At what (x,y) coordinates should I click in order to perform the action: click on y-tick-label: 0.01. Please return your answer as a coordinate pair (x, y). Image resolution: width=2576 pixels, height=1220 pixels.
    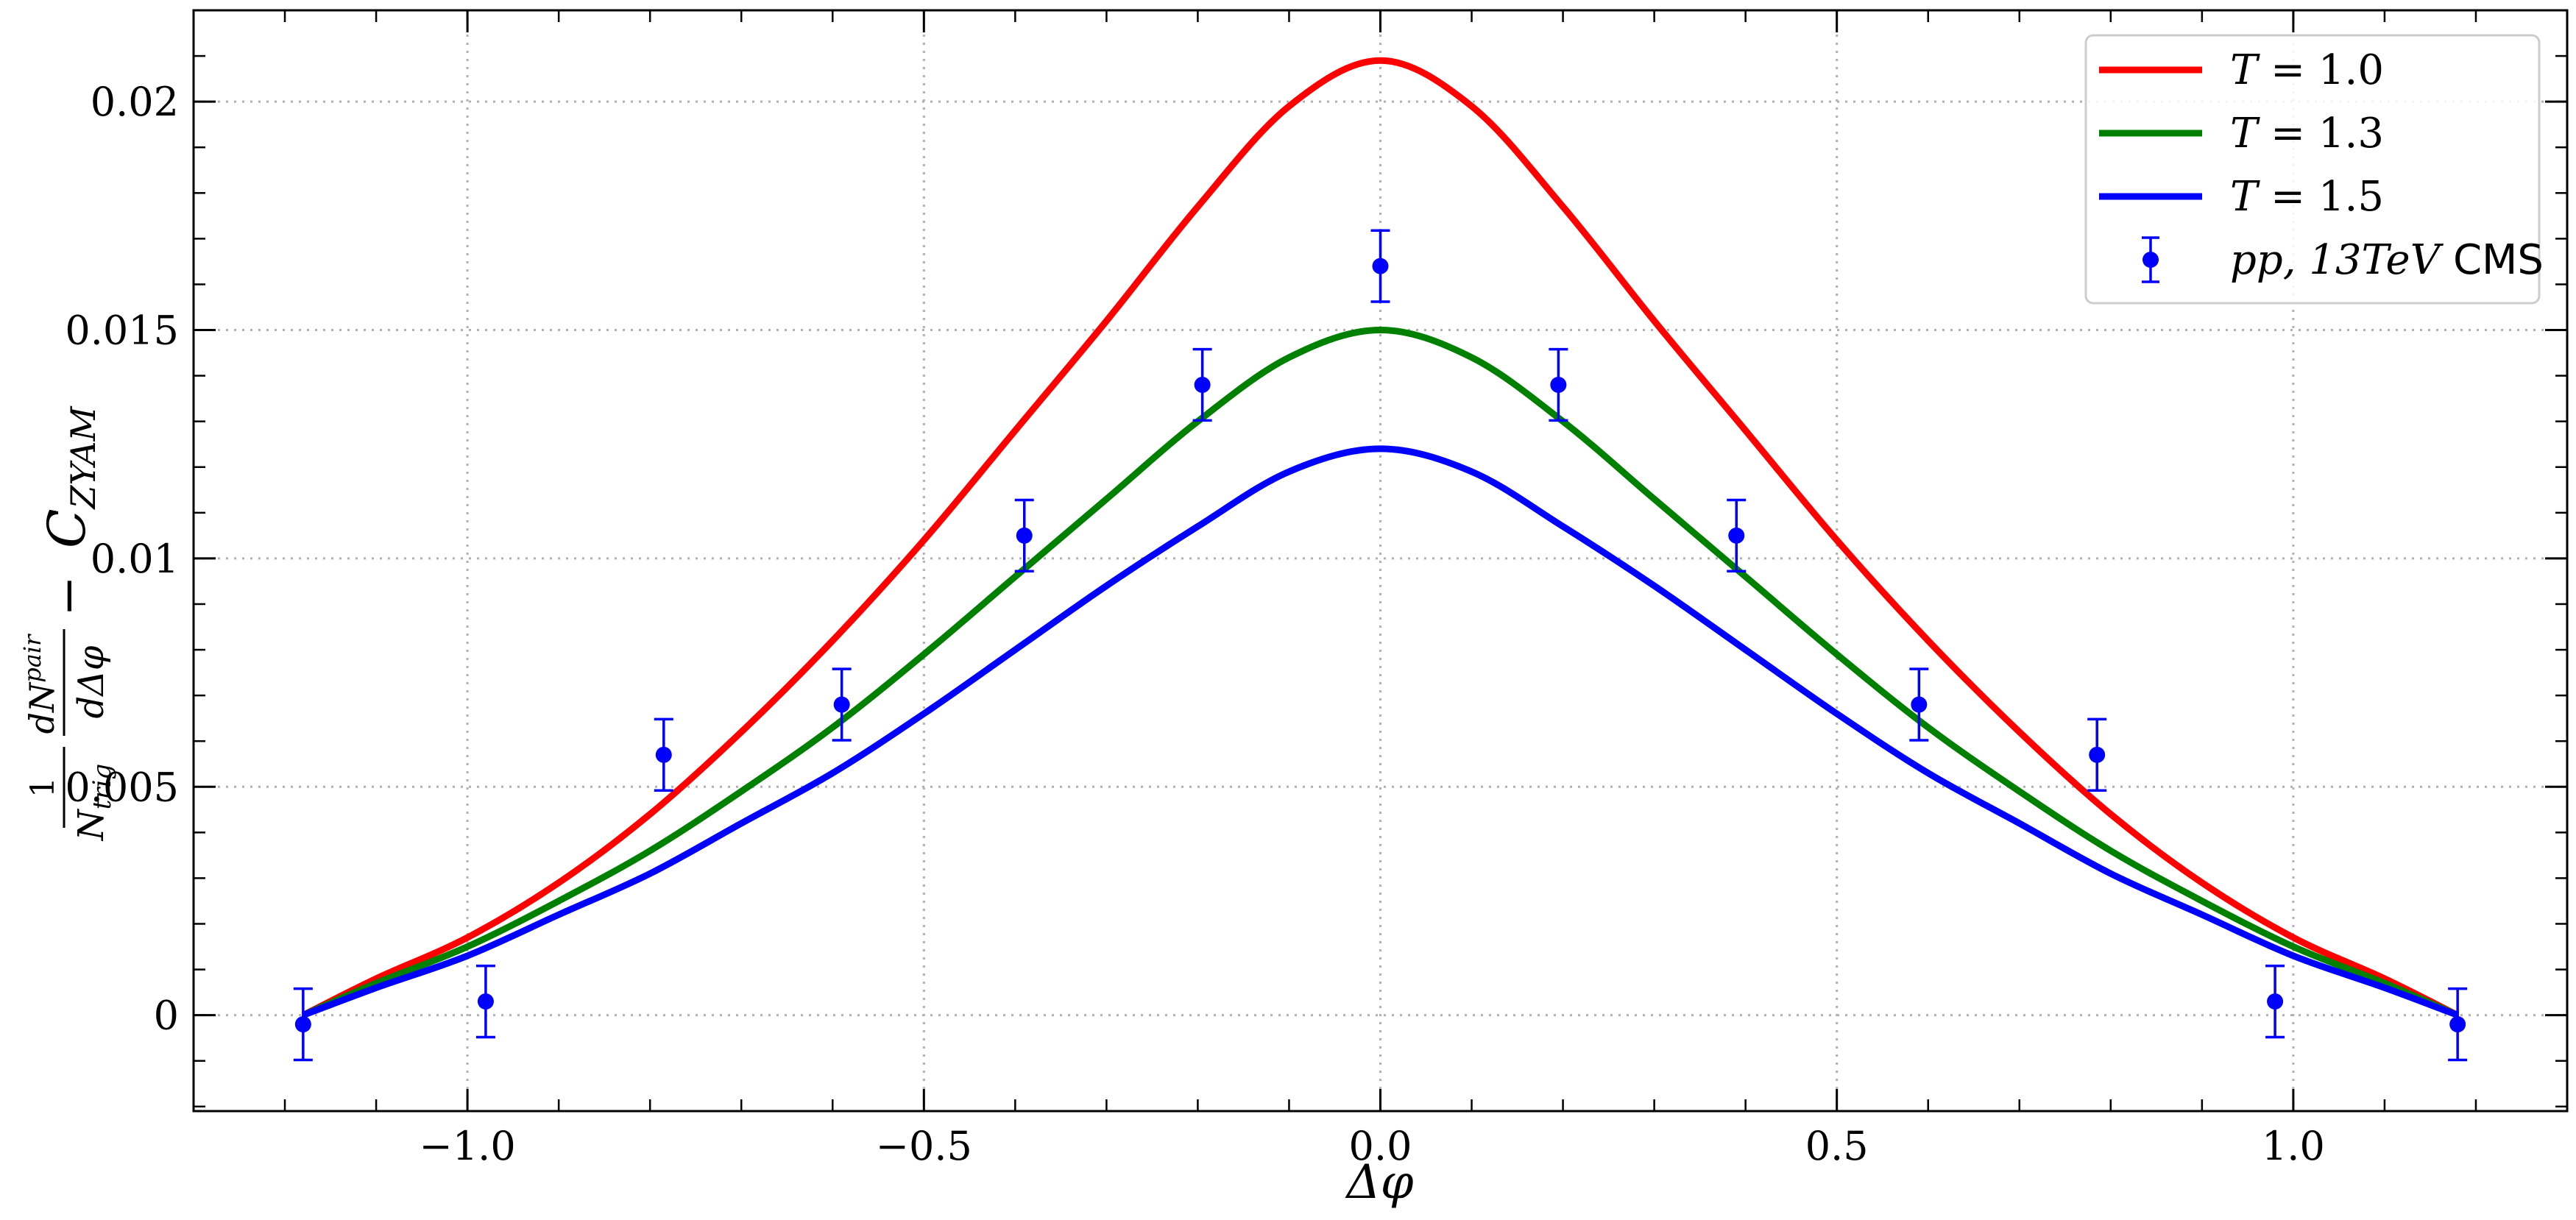
    Looking at the image, I should click on (135, 559).